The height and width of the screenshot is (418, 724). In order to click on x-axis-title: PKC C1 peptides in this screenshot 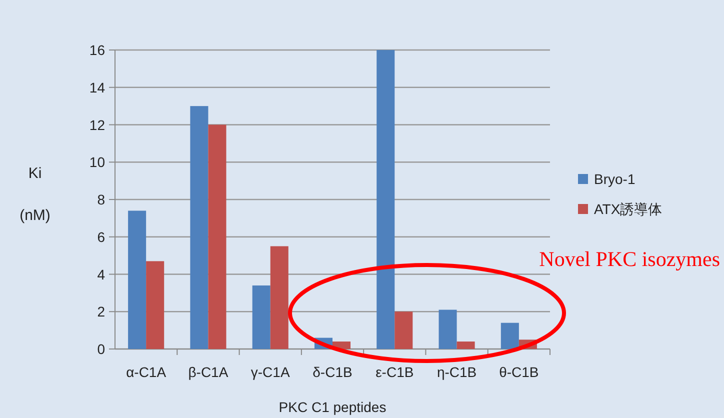, I will do `click(332, 407)`.